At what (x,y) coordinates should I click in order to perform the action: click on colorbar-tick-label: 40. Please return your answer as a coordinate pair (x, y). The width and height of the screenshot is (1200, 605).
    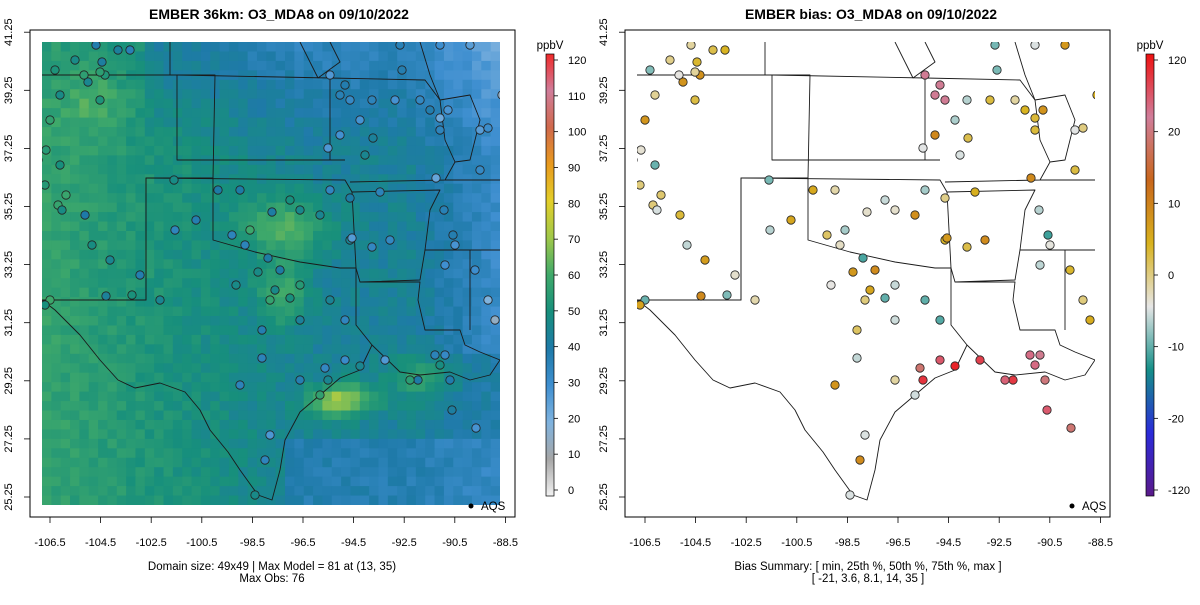
    Looking at the image, I should click on (574, 348).